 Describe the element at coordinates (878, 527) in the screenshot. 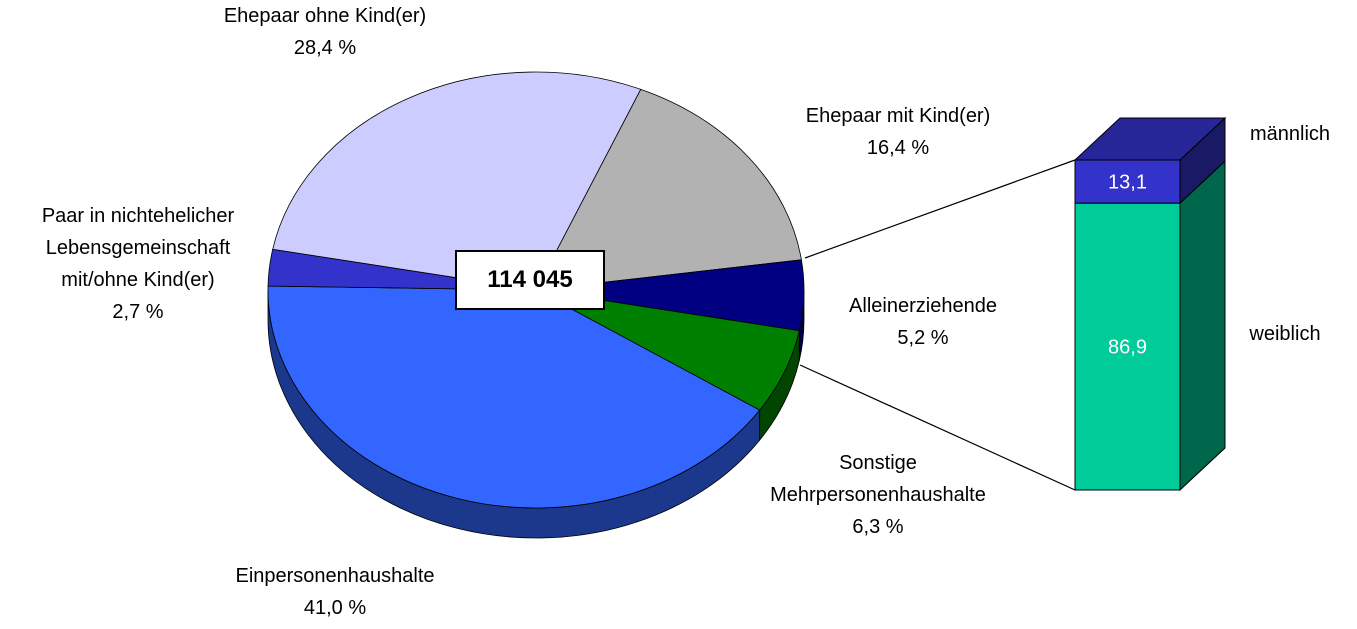

I see `slice-value-label: 6,3 %` at that location.